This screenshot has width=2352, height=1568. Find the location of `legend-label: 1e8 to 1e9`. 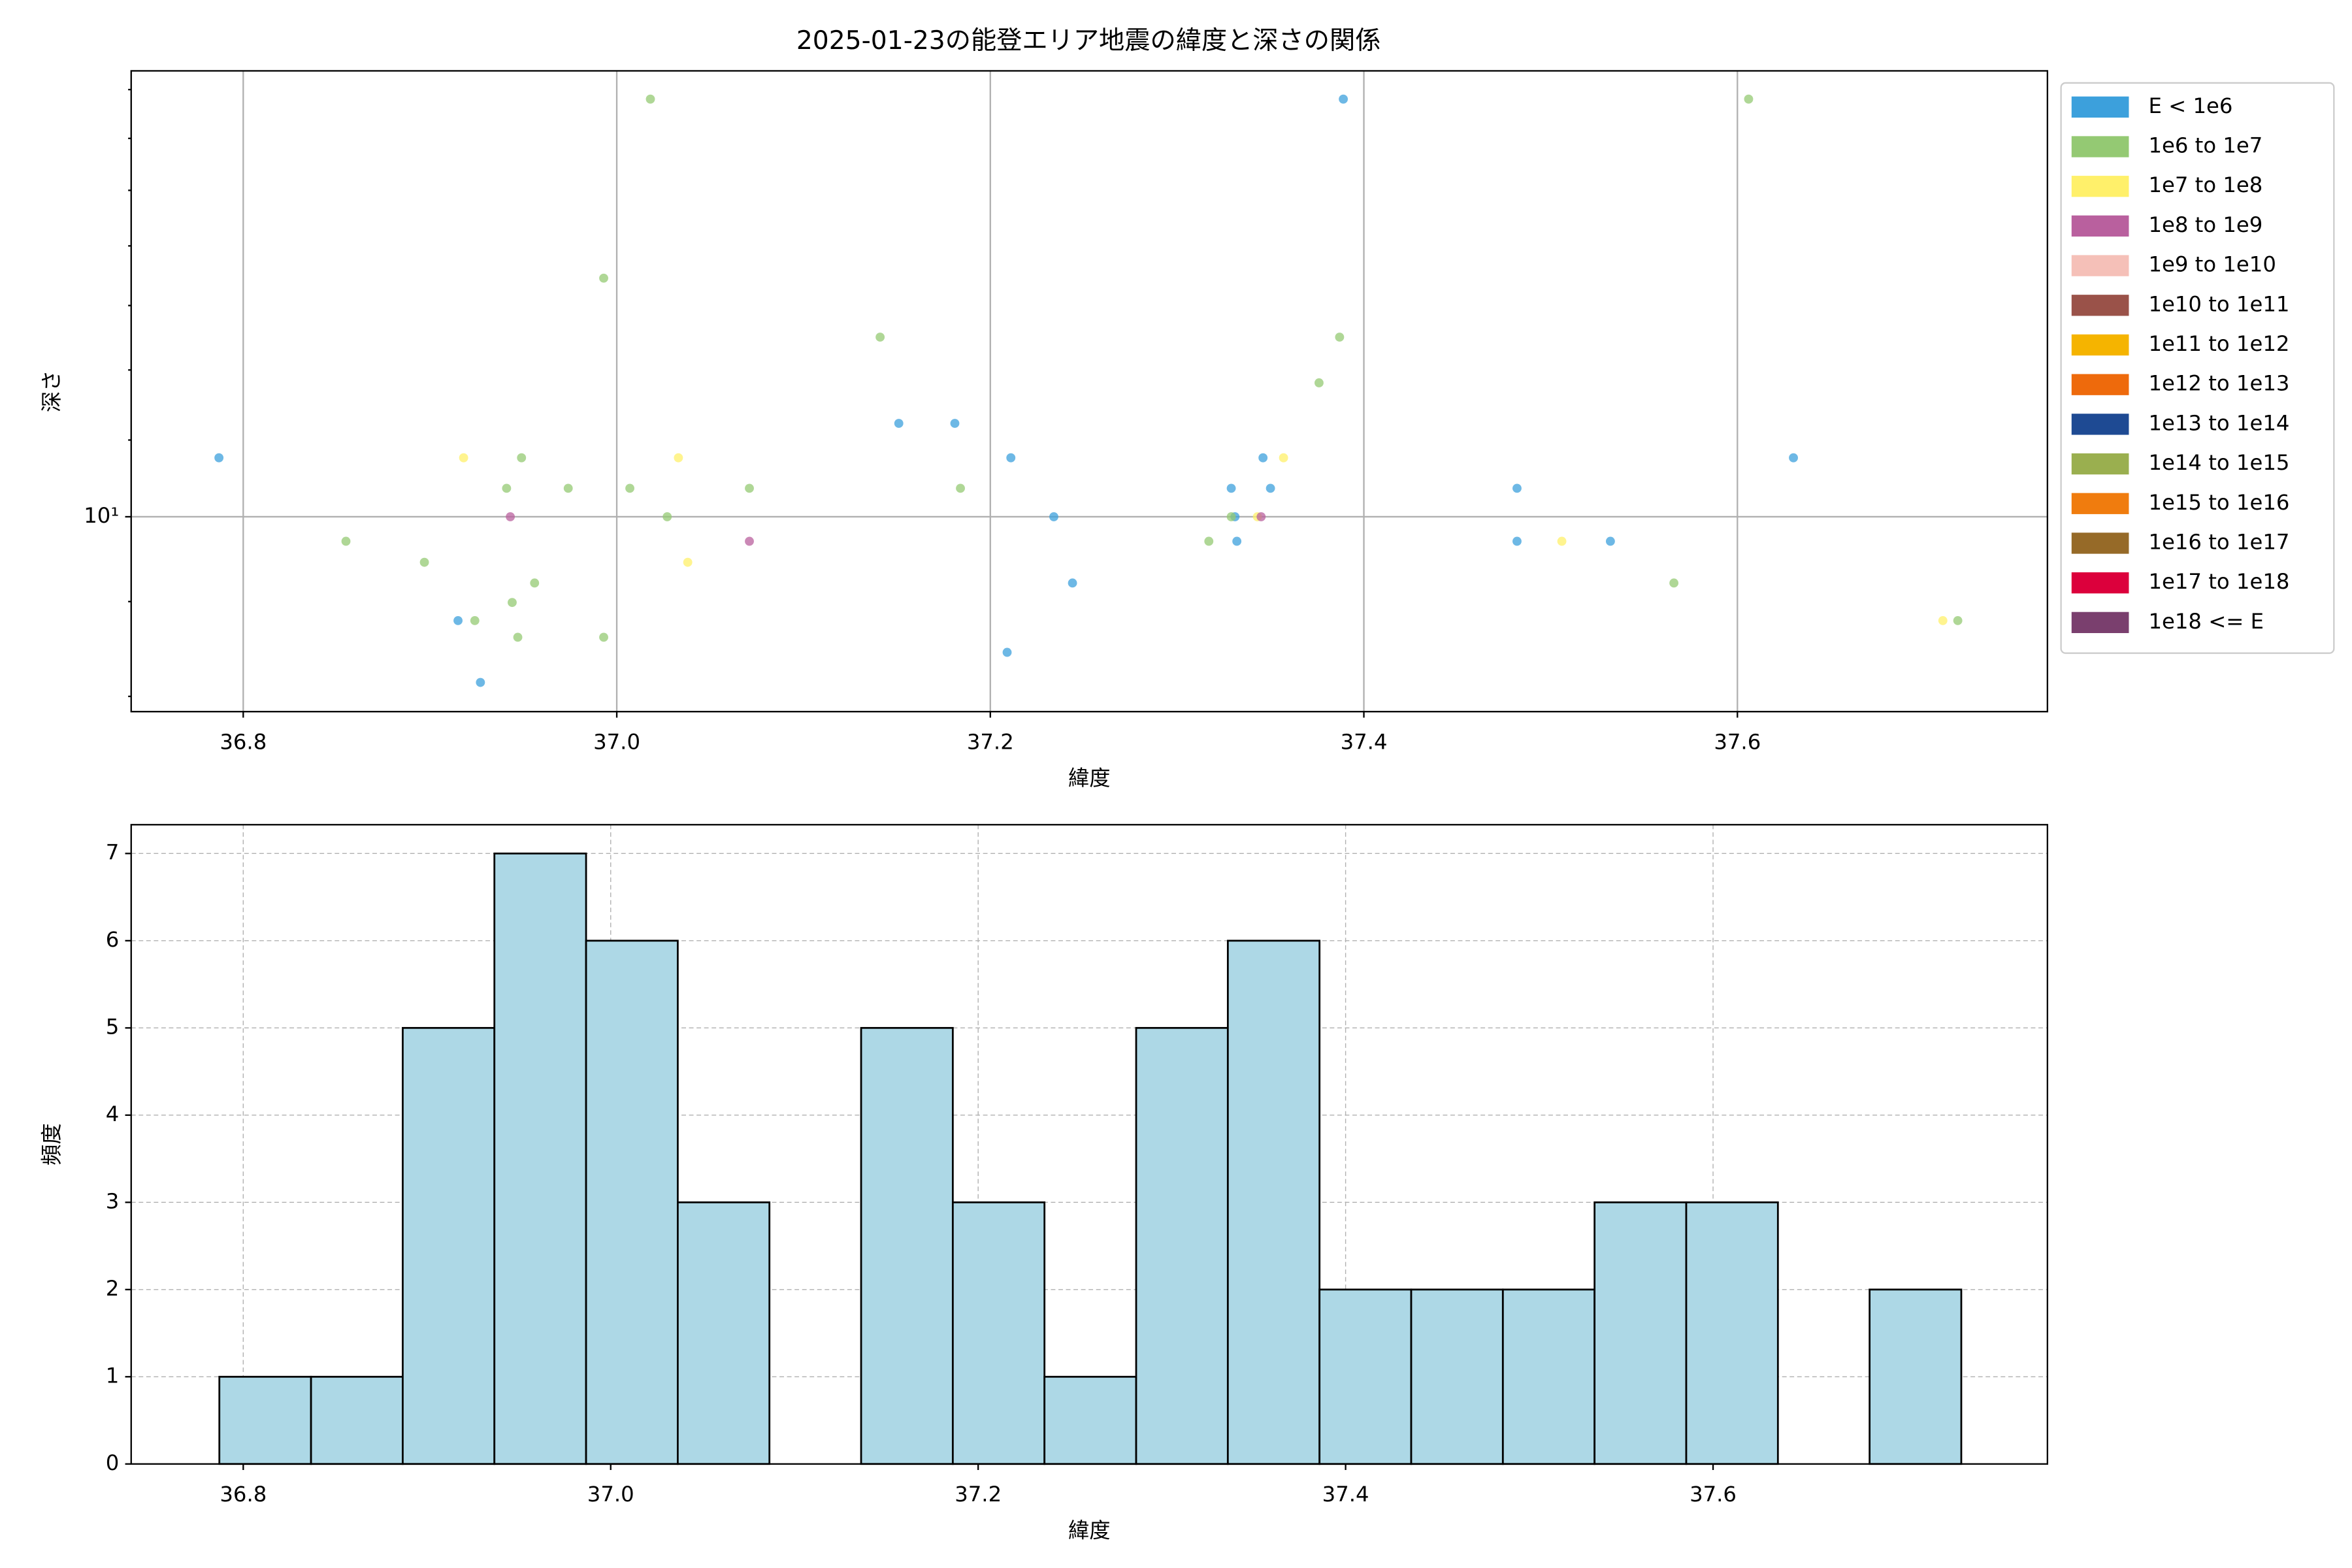

legend-label: 1e8 to 1e9 is located at coordinates (2205, 224).